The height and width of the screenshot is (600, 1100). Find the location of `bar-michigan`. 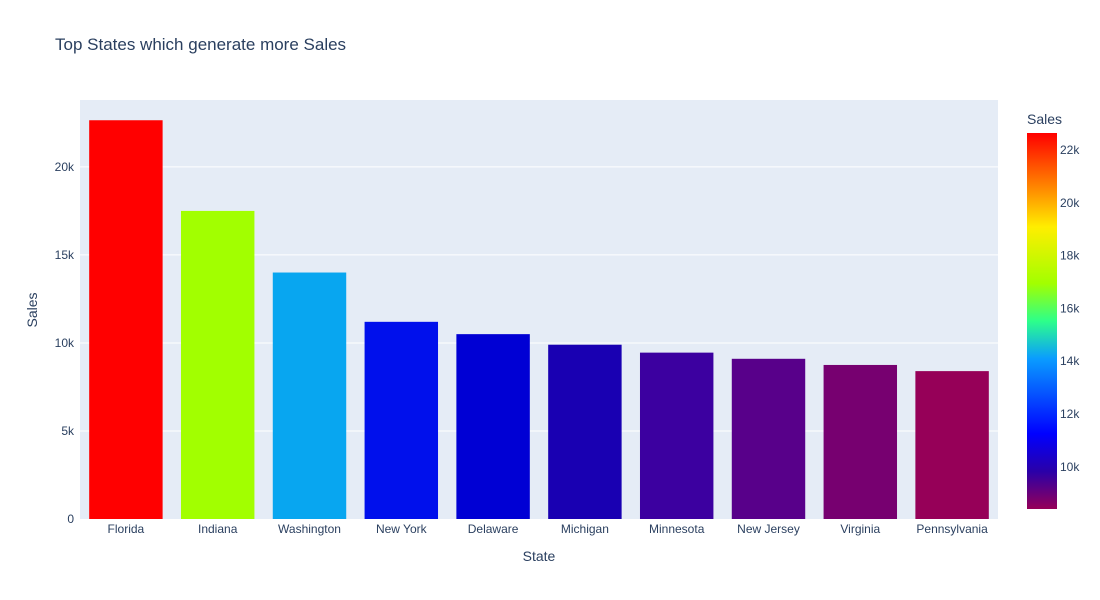

bar-michigan is located at coordinates (585, 431).